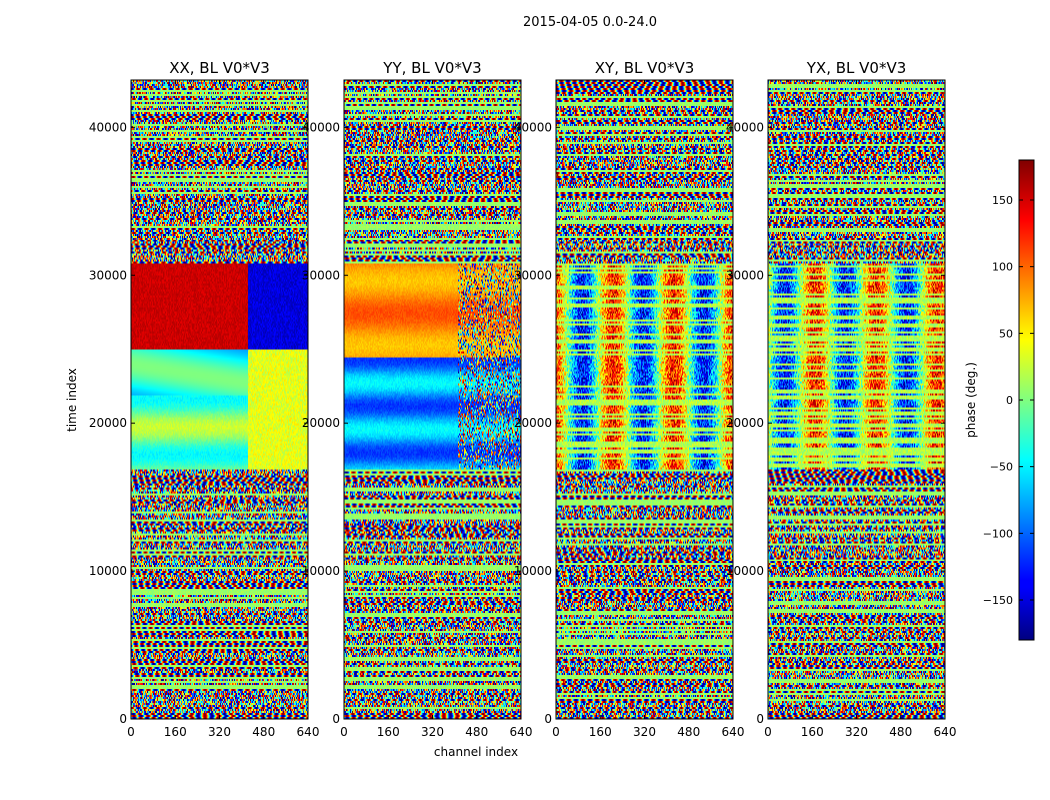  Describe the element at coordinates (645, 68) in the screenshot. I see `panel-title: XY, BL V0*V3` at that location.